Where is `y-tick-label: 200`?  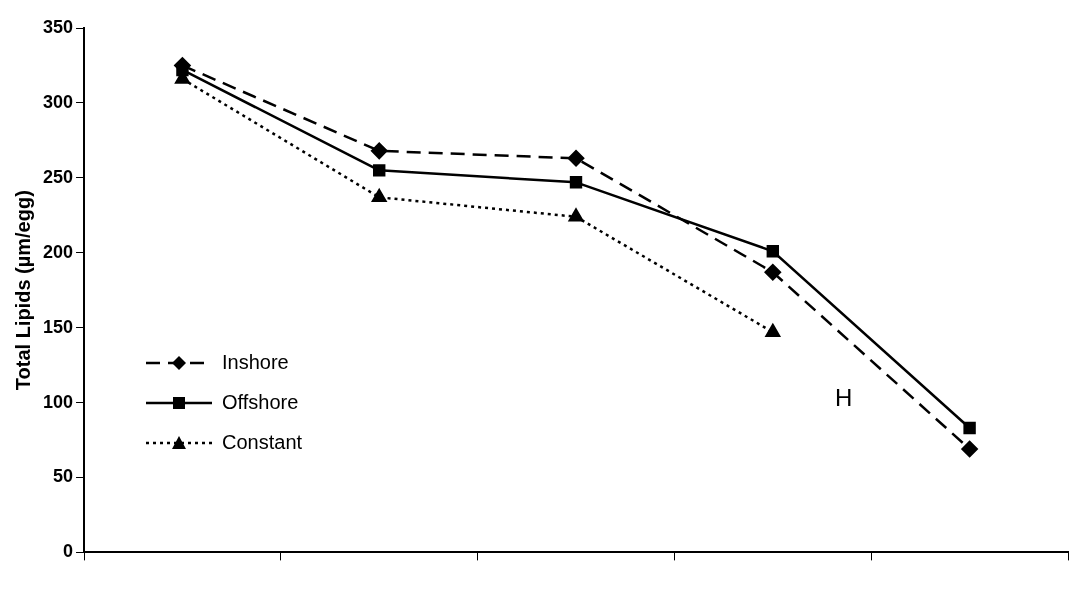 y-tick-label: 200 is located at coordinates (58, 251).